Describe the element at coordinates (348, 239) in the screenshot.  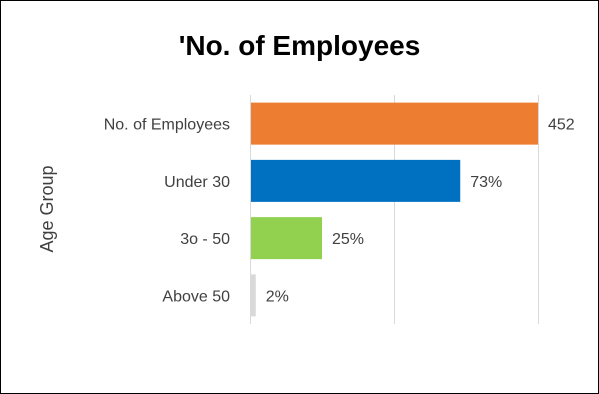
I see `value-label-3: 25%` at that location.